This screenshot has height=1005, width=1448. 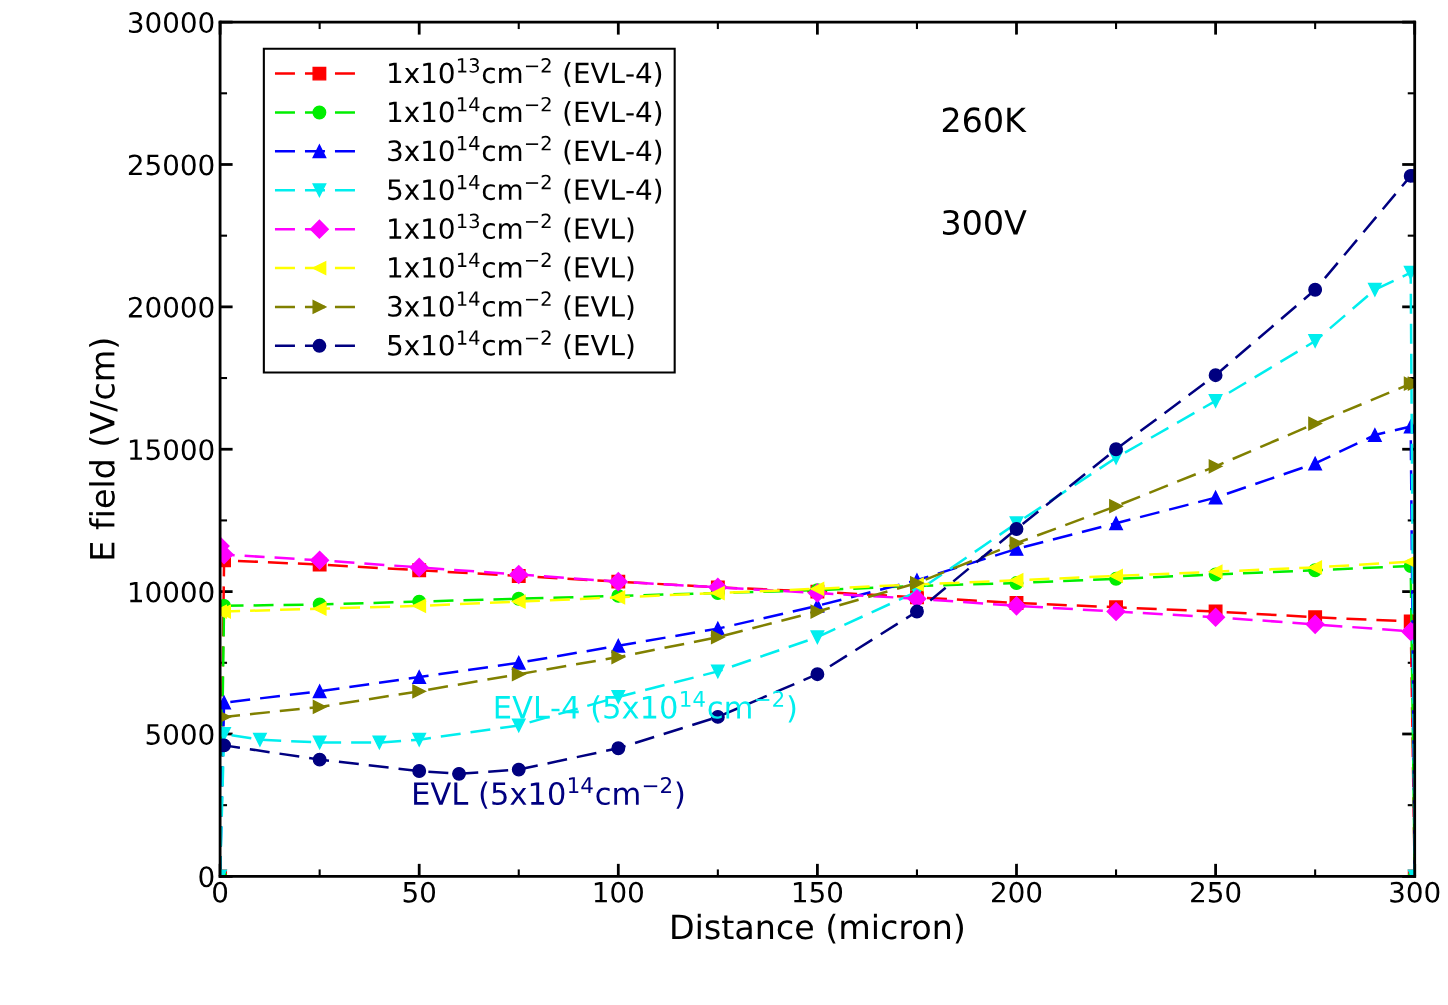 What do you see at coordinates (525, 150) in the screenshot?
I see `legend-label: 3x10$^{14}$cm$^{−2}$ (EVL-4)` at bounding box center [525, 150].